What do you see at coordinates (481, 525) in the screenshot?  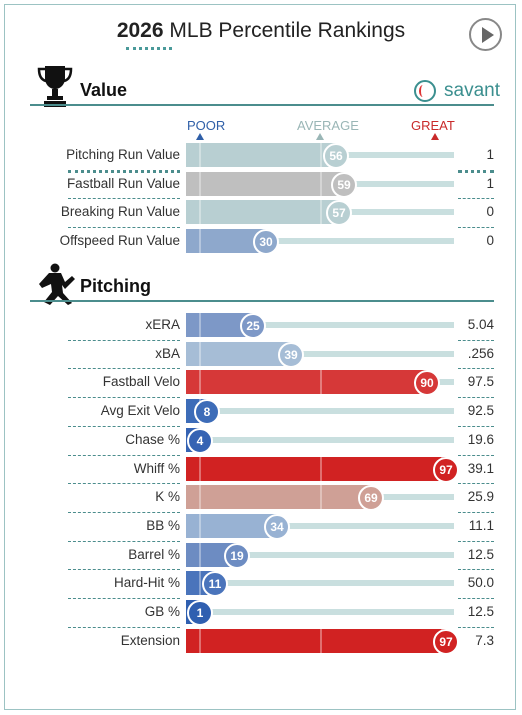 I see `metric-value: 11.1` at bounding box center [481, 525].